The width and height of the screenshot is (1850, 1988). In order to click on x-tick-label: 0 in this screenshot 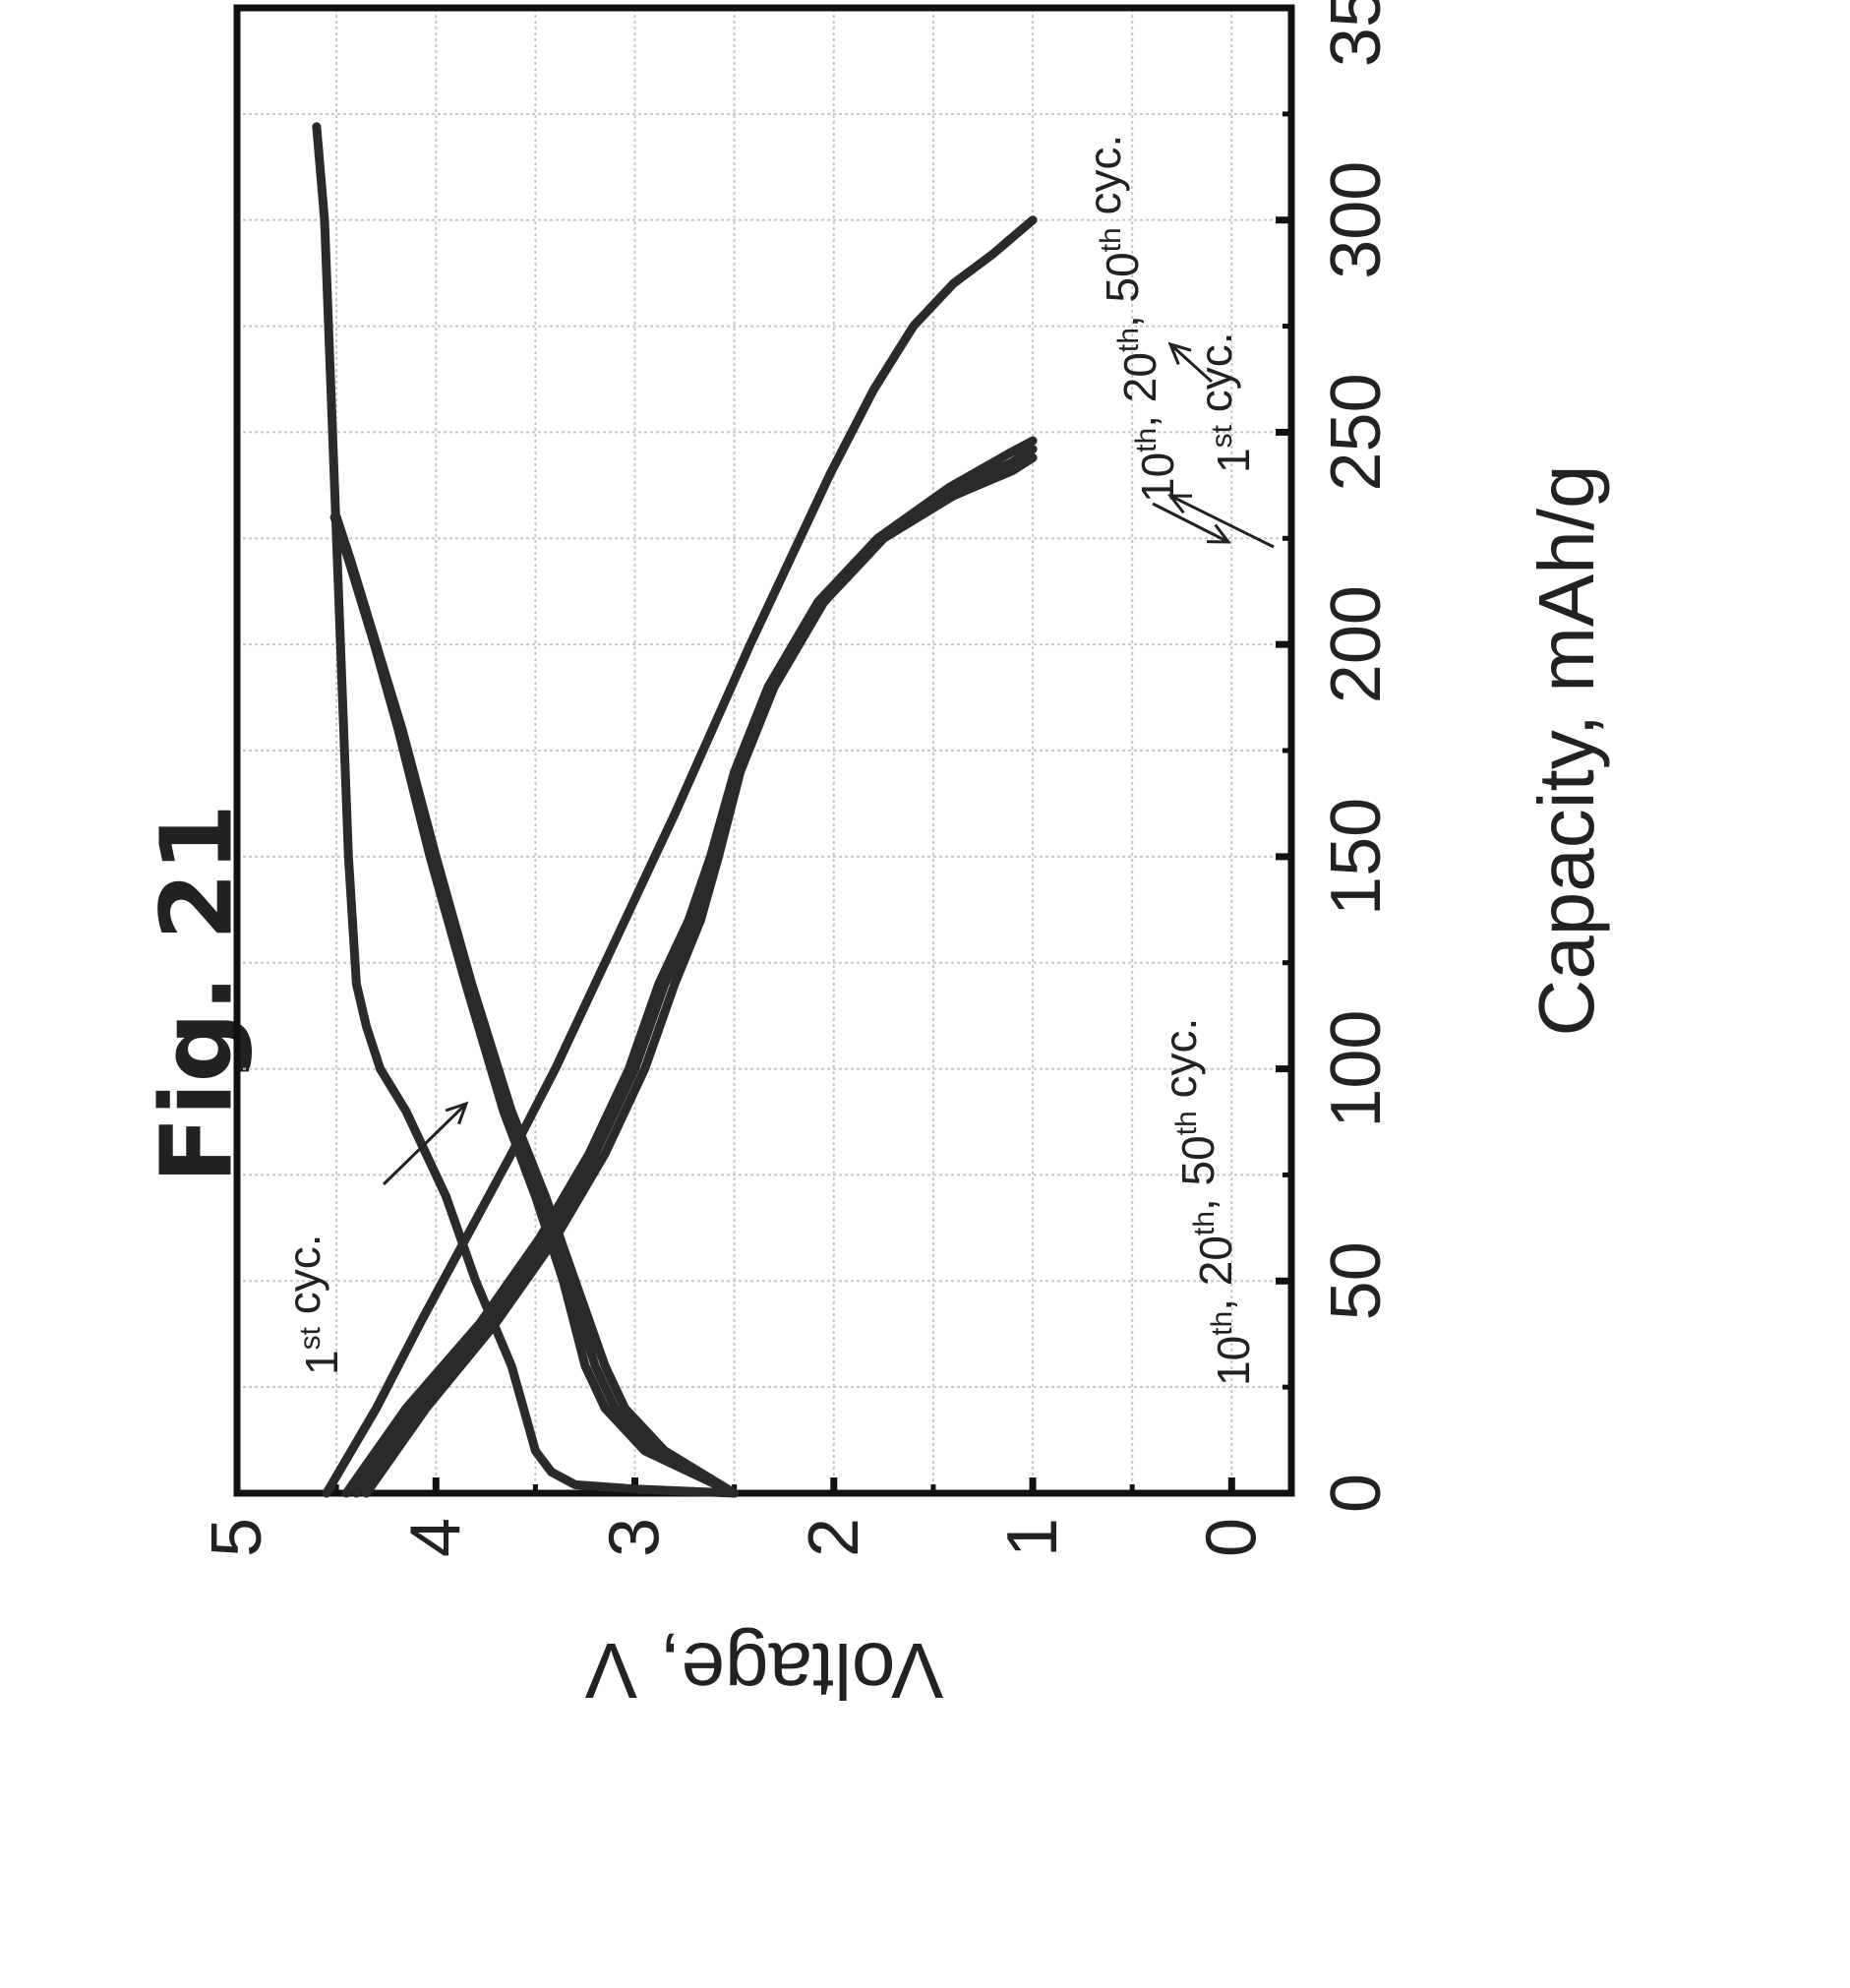, I will do `click(1356, 1494)`.